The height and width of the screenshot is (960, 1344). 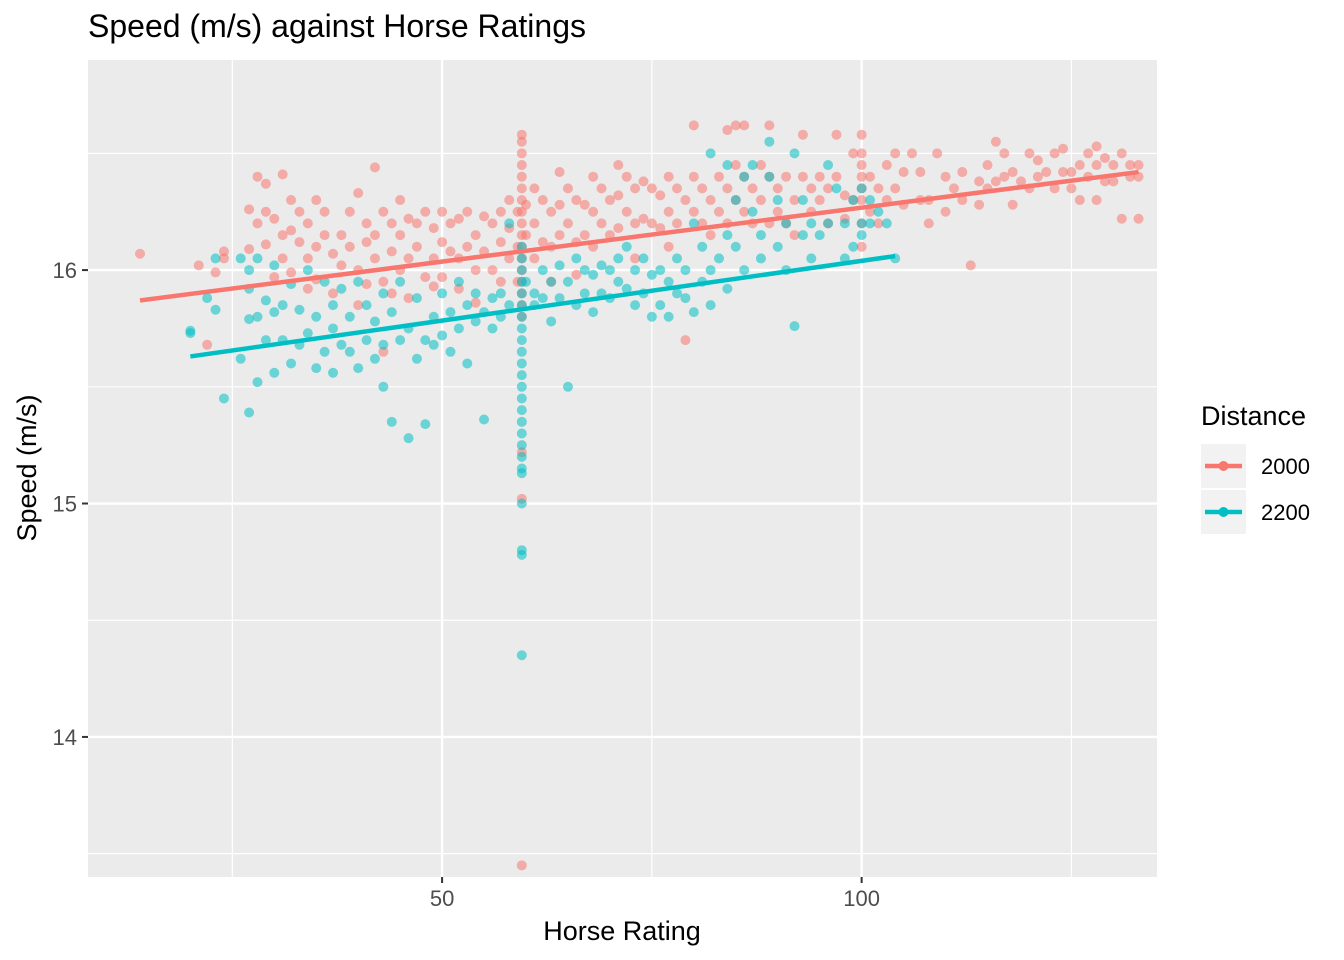 What do you see at coordinates (65, 270) in the screenshot?
I see `y-tick-label: 16` at bounding box center [65, 270].